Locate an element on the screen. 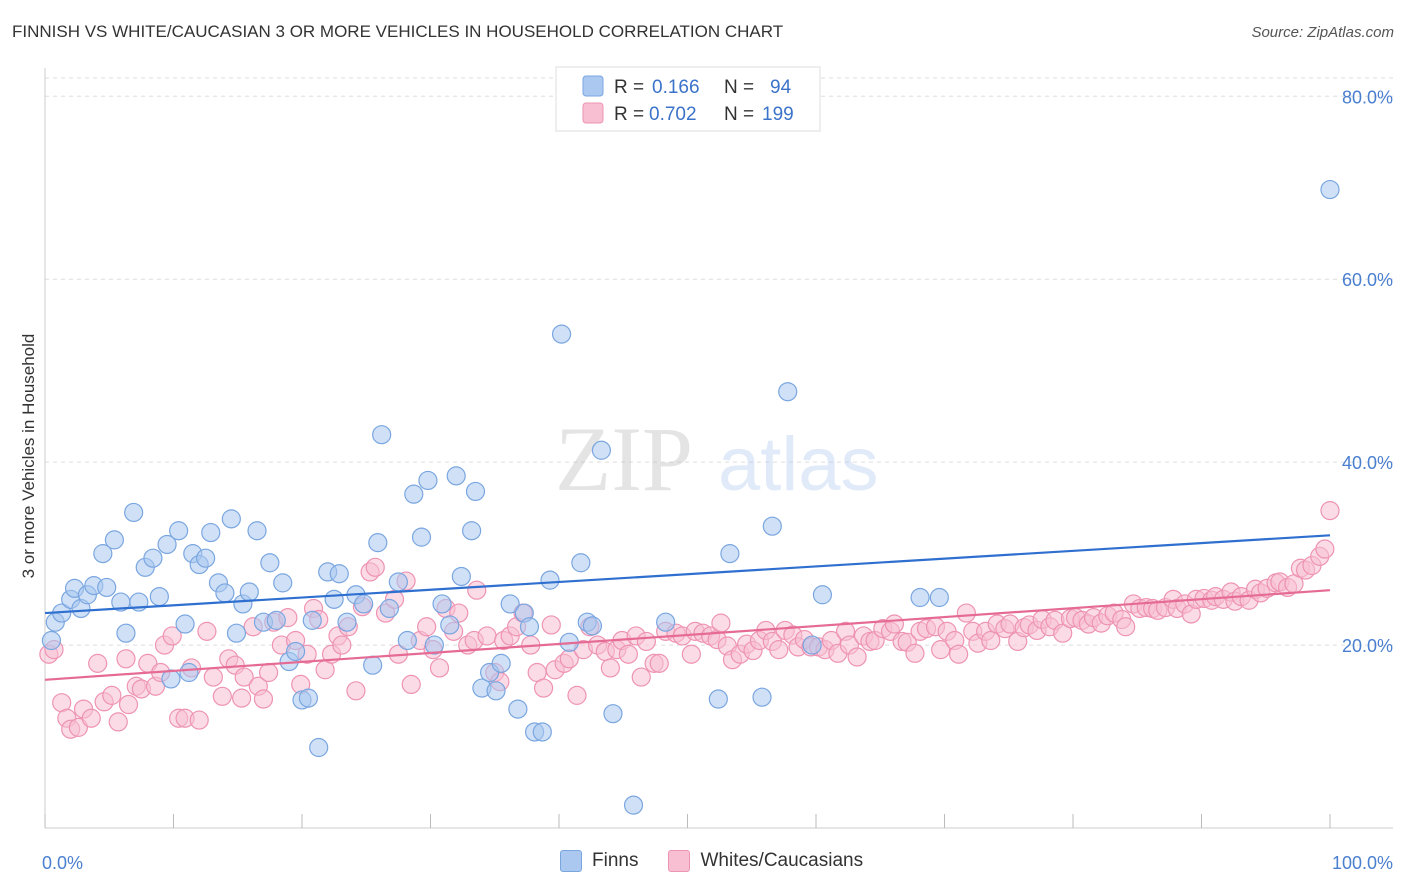 This screenshot has height=892, width=1406. x-tick-label: 100.0% is located at coordinates (1362, 863).